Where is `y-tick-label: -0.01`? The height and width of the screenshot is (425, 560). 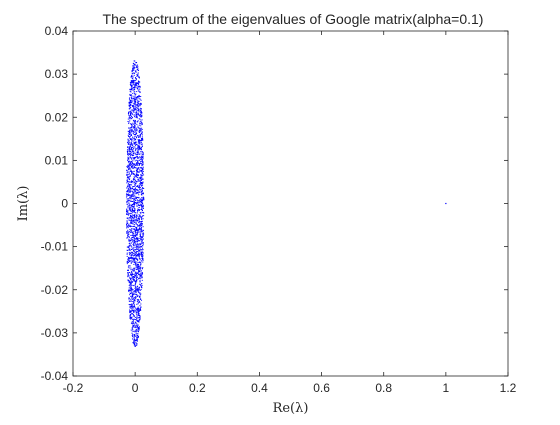
y-tick-label: -0.01 is located at coordinates (55, 247).